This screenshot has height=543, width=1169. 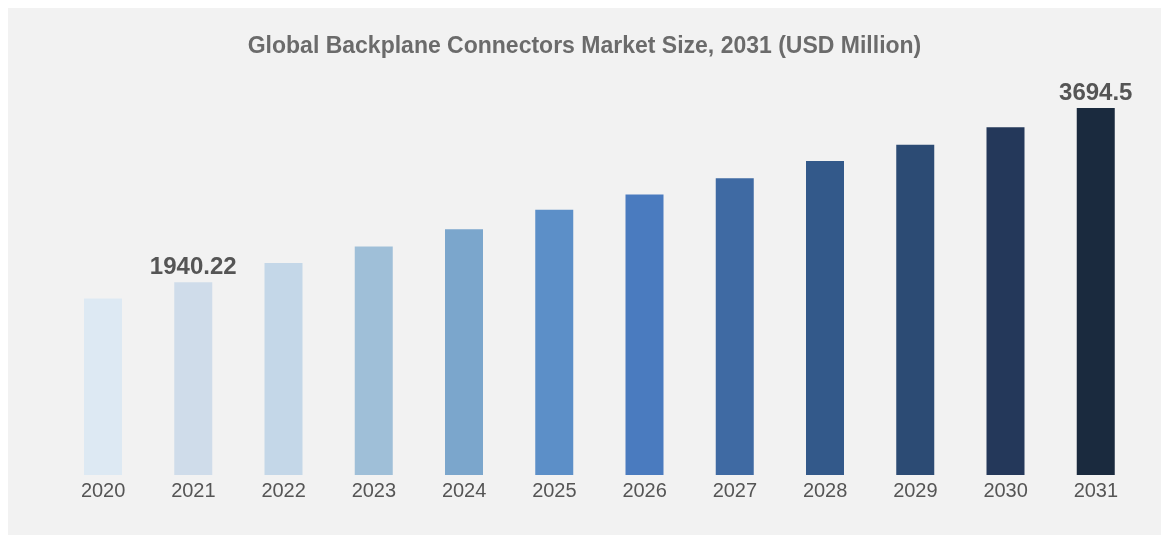 I want to click on data-label: 1940.22, so click(x=193, y=266).